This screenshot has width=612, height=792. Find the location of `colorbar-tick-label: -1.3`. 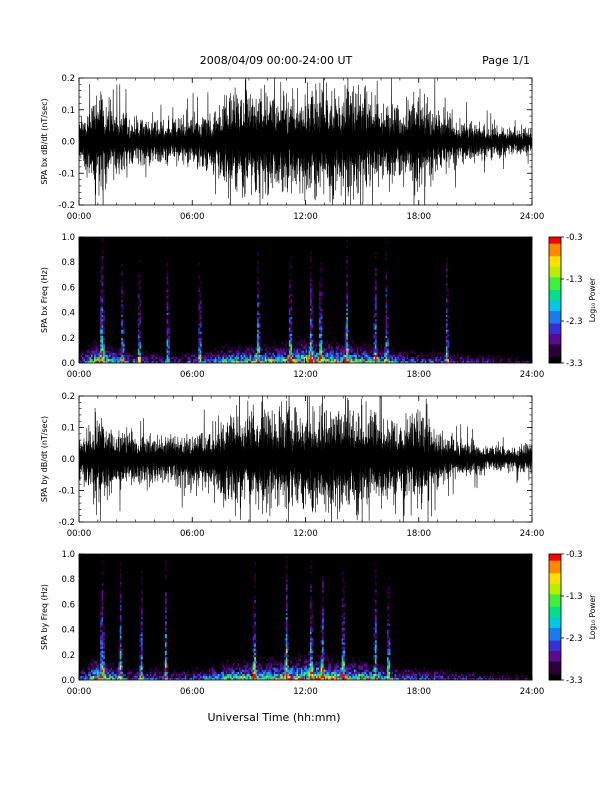

colorbar-tick-label: -1.3 is located at coordinates (574, 280).